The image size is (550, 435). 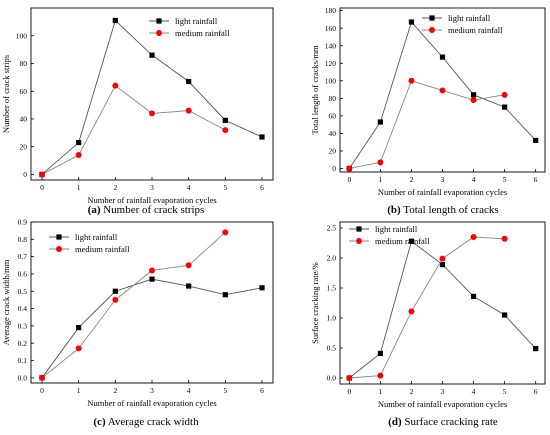 What do you see at coordinates (24, 119) in the screenshot?
I see `y-tick-label: 40` at bounding box center [24, 119].